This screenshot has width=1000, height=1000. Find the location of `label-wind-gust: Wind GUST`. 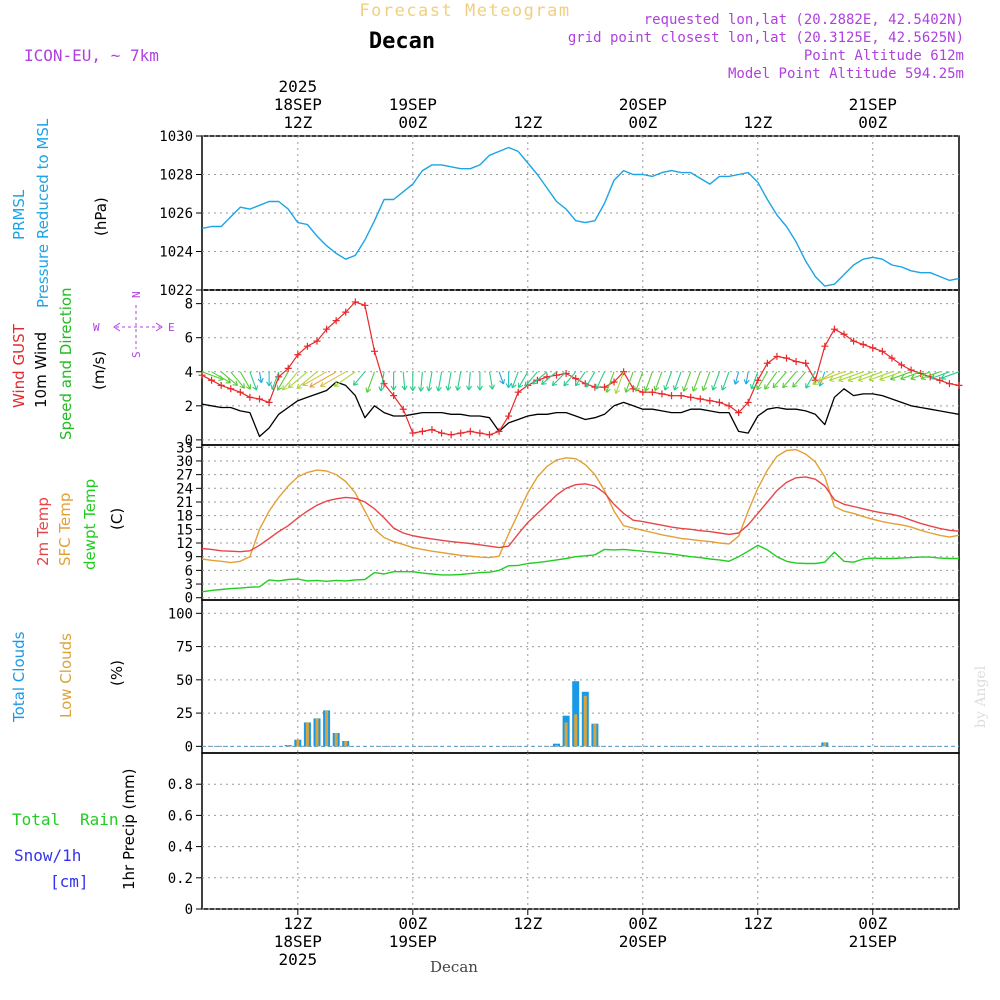

label-wind-gust: Wind GUST is located at coordinates (19, 365).